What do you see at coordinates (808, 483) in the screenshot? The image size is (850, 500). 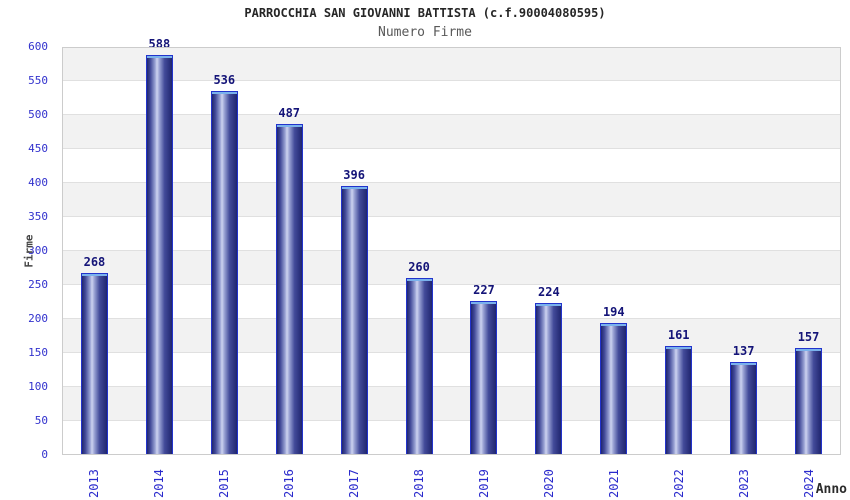 I see `x-tick-label: 2024` at bounding box center [808, 483].